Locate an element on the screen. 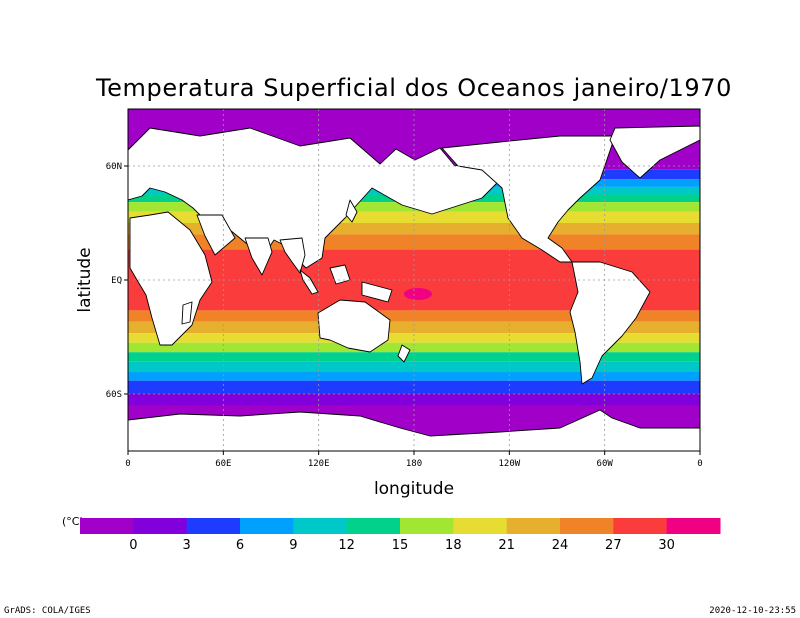 The height and width of the screenshot is (618, 800). colorbar-label: 18 is located at coordinates (453, 545).